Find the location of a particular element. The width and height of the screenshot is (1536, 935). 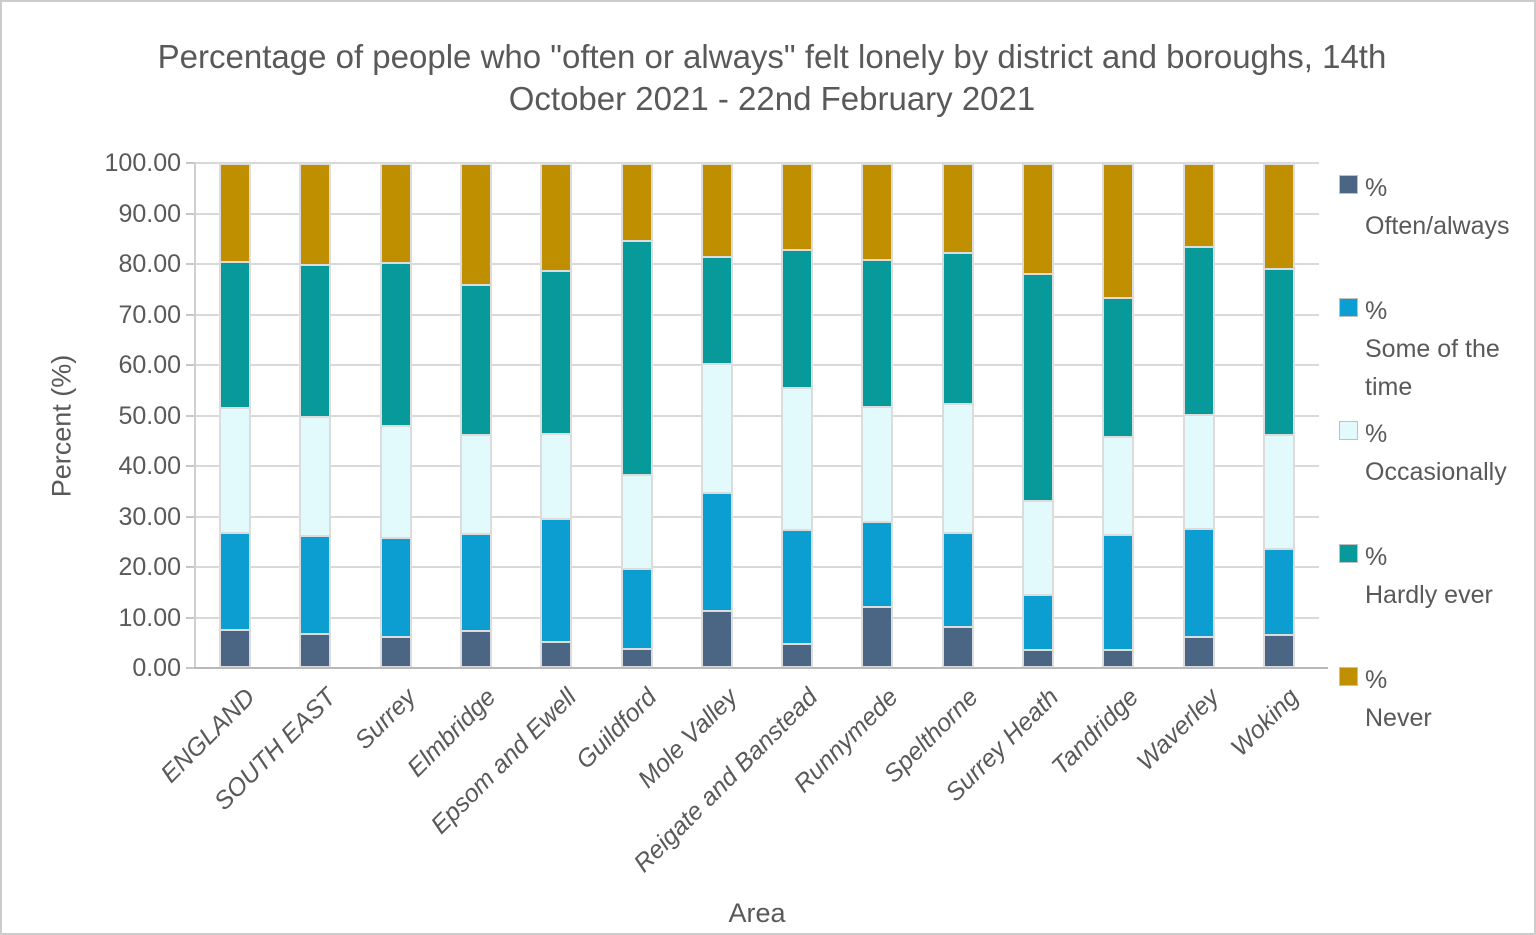

legend-label: % Often/always is located at coordinates (1437, 207).